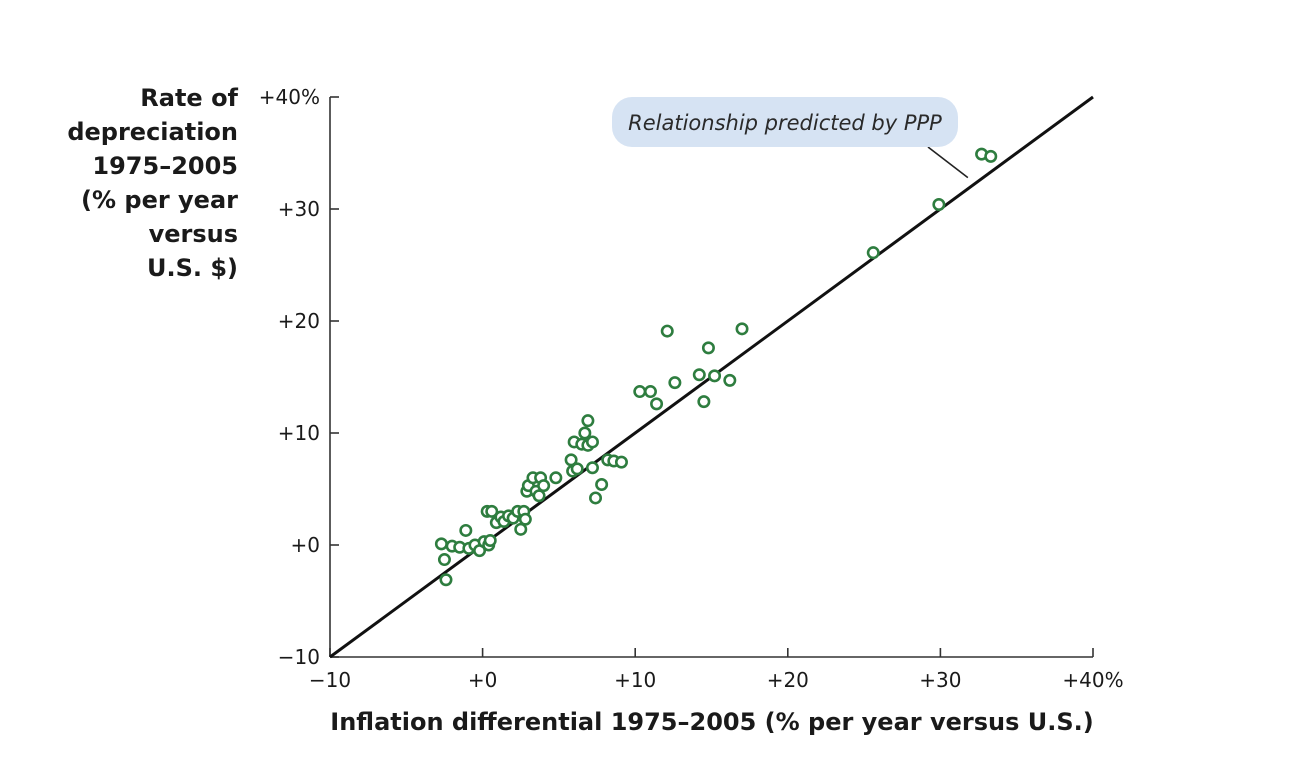  What do you see at coordinates (948, 162) in the screenshot?
I see `callout-leader-line` at bounding box center [948, 162].